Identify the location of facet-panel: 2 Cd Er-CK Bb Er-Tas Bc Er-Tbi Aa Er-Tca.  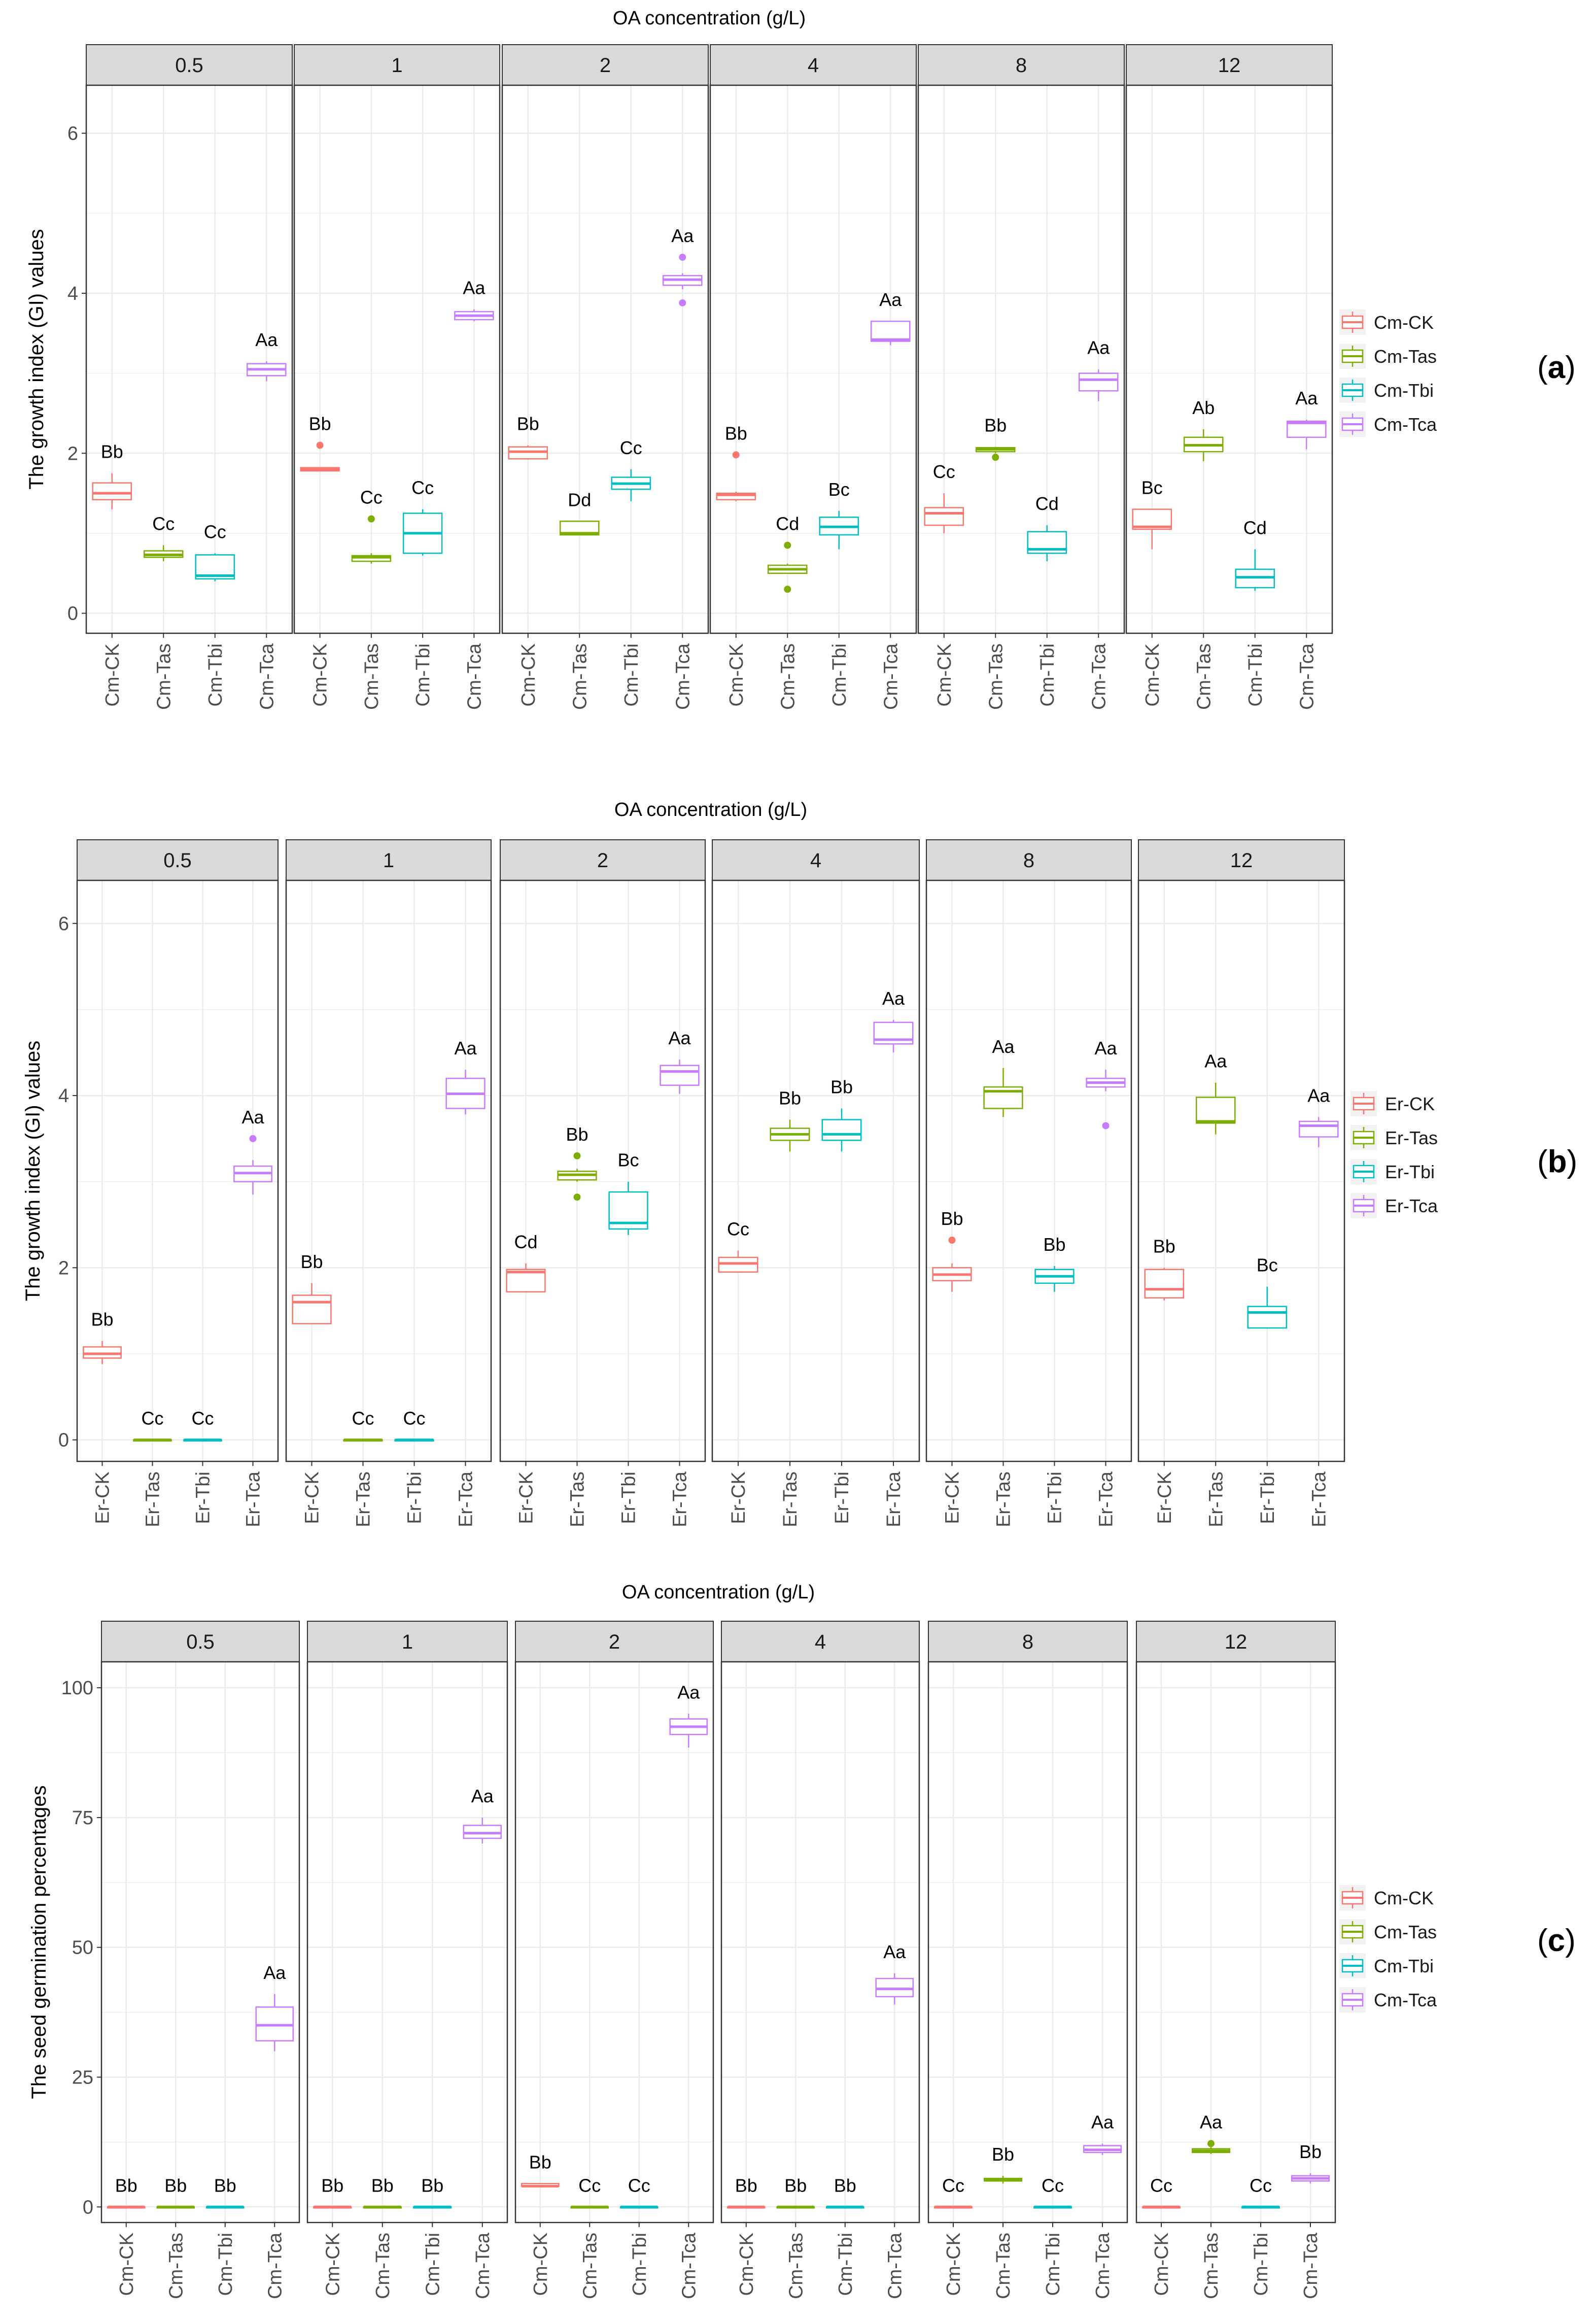
(602, 1183).